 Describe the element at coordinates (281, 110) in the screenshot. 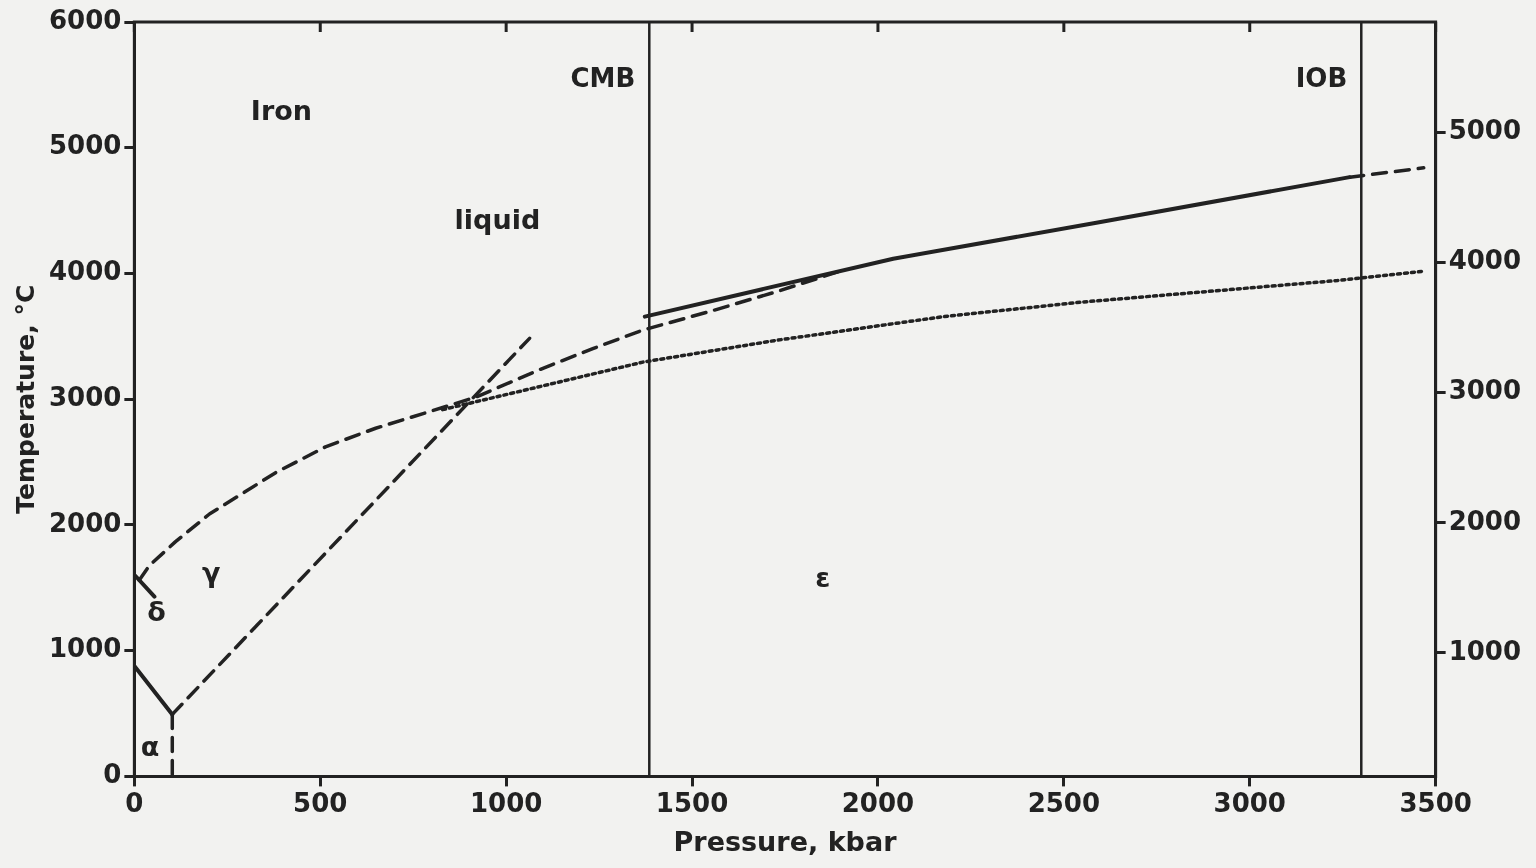

I see `annotation: Iron` at that location.